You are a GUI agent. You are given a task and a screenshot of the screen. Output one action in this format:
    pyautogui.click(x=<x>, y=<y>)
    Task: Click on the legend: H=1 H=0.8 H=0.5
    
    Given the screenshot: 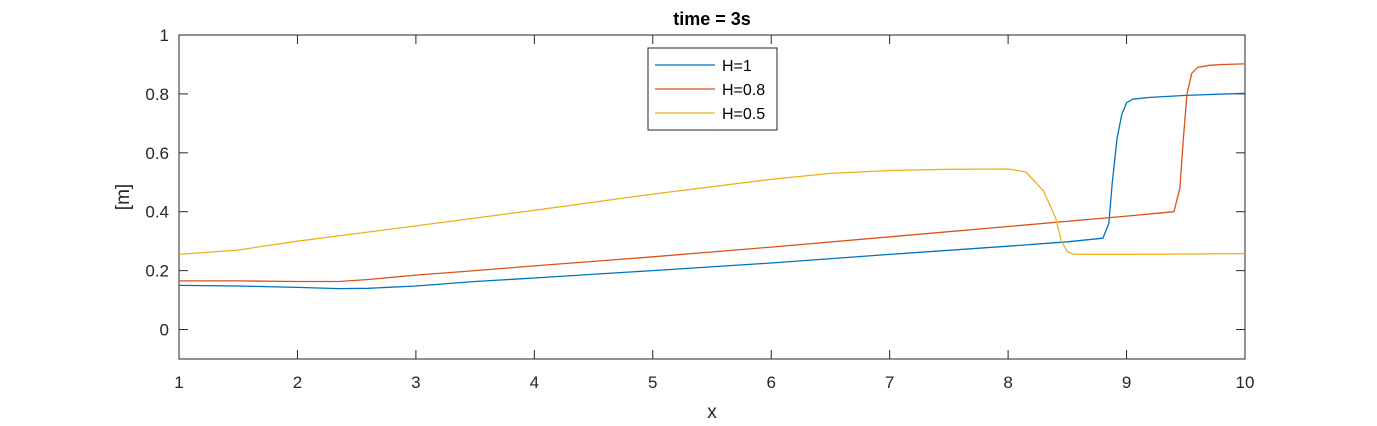 What is the action you would take?
    pyautogui.click(x=712, y=89)
    